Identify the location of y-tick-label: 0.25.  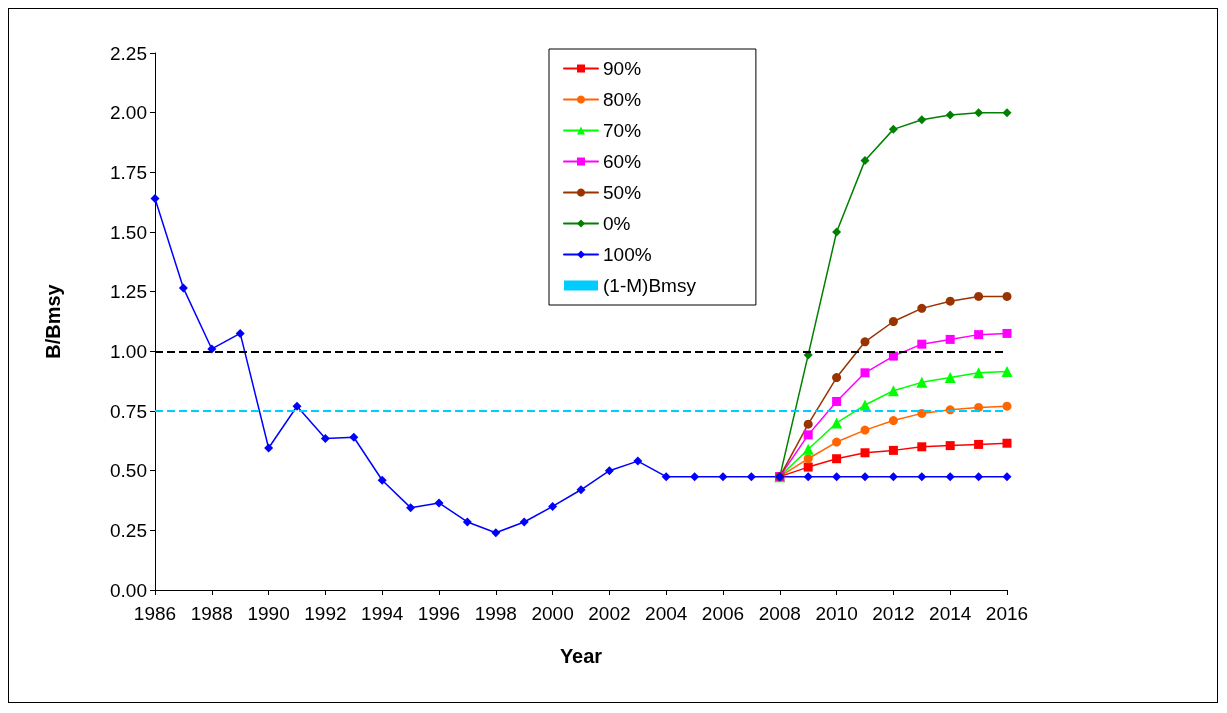
(128, 530).